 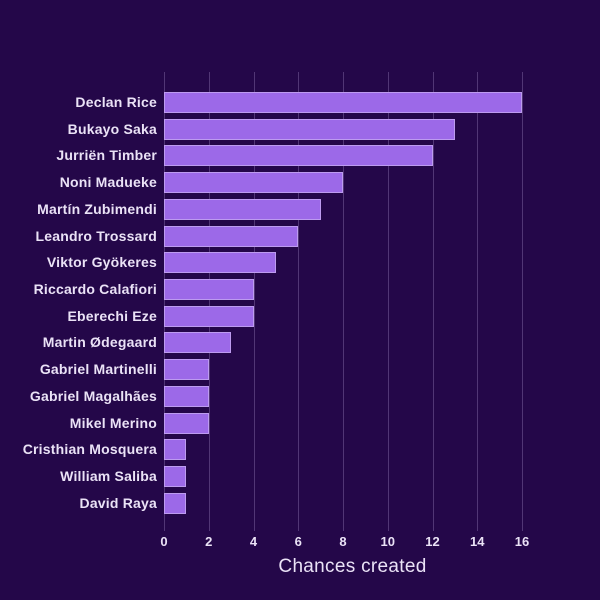 I want to click on category-label: William Saliba, so click(x=108, y=476).